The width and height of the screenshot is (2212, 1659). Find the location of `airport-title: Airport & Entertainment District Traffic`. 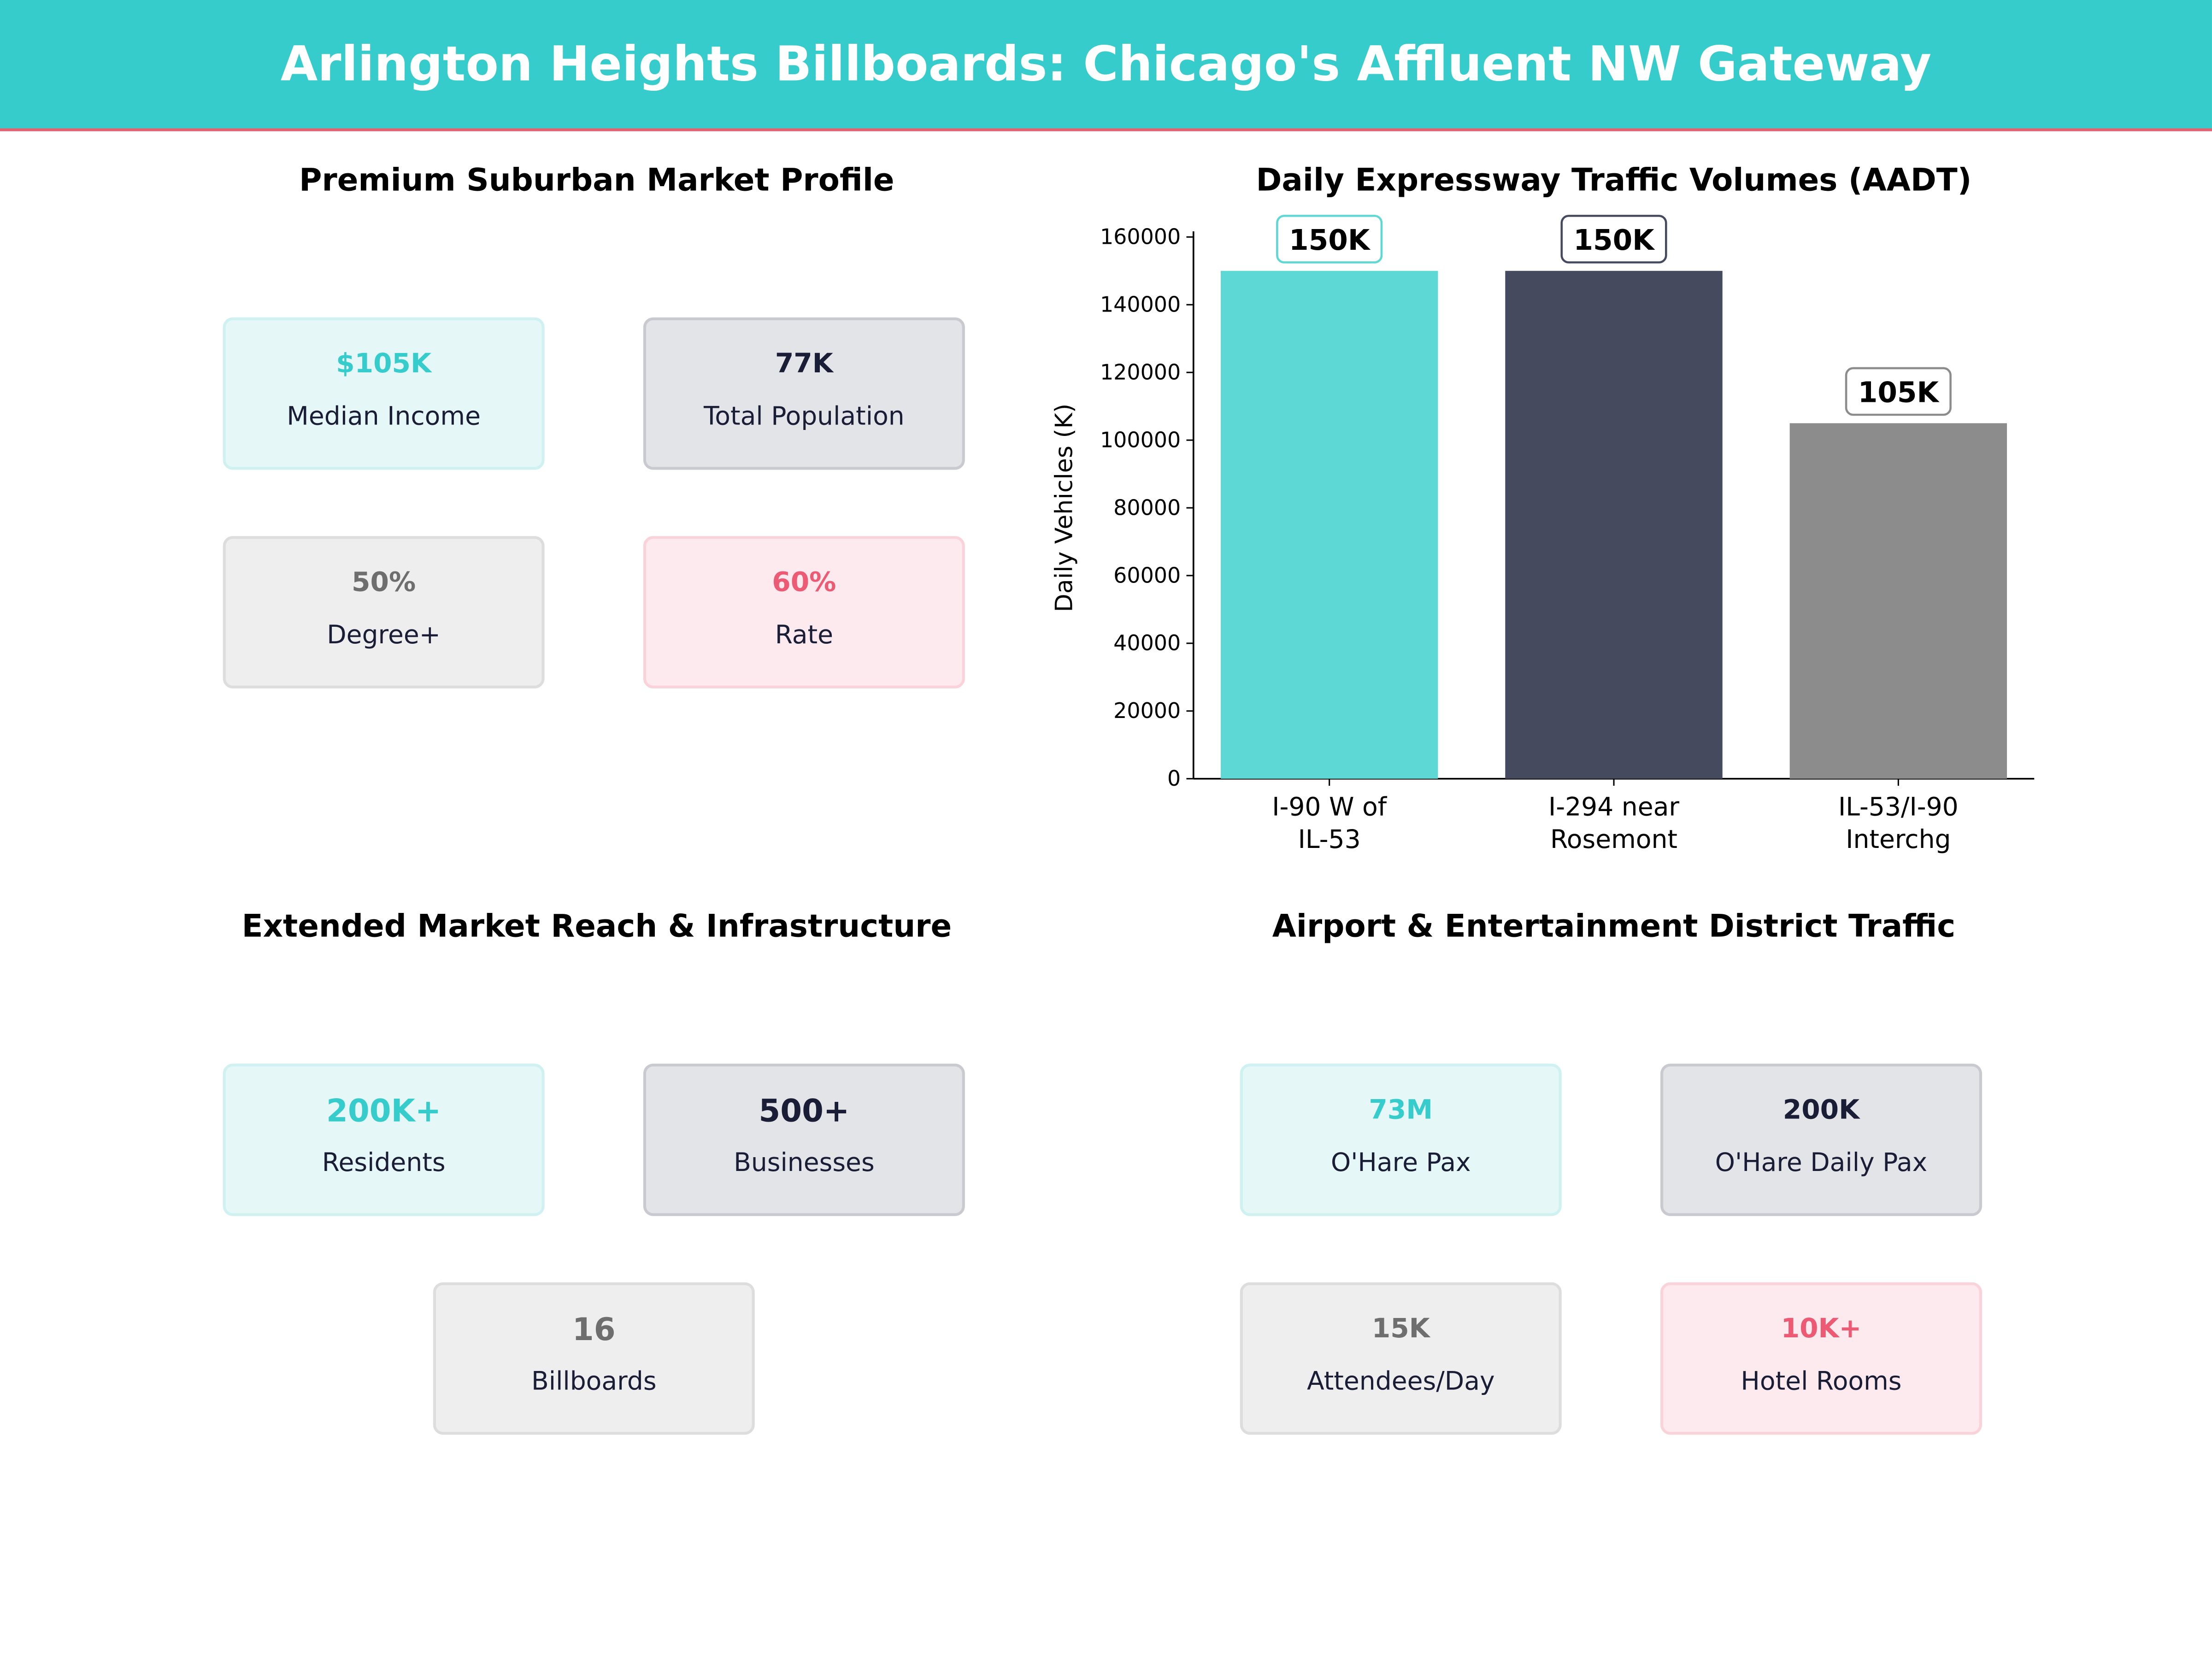

airport-title: Airport & Entertainment District Traffic is located at coordinates (1614, 928).